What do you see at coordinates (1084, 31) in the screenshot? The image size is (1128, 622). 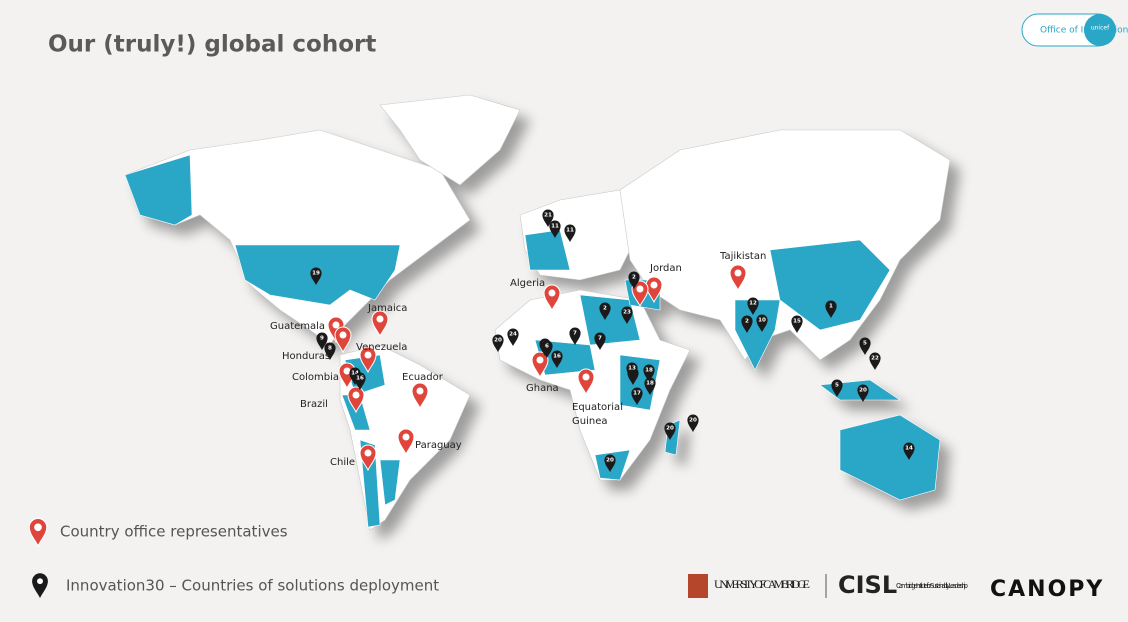 I see `badge-text: Office of Innovation` at bounding box center [1084, 31].